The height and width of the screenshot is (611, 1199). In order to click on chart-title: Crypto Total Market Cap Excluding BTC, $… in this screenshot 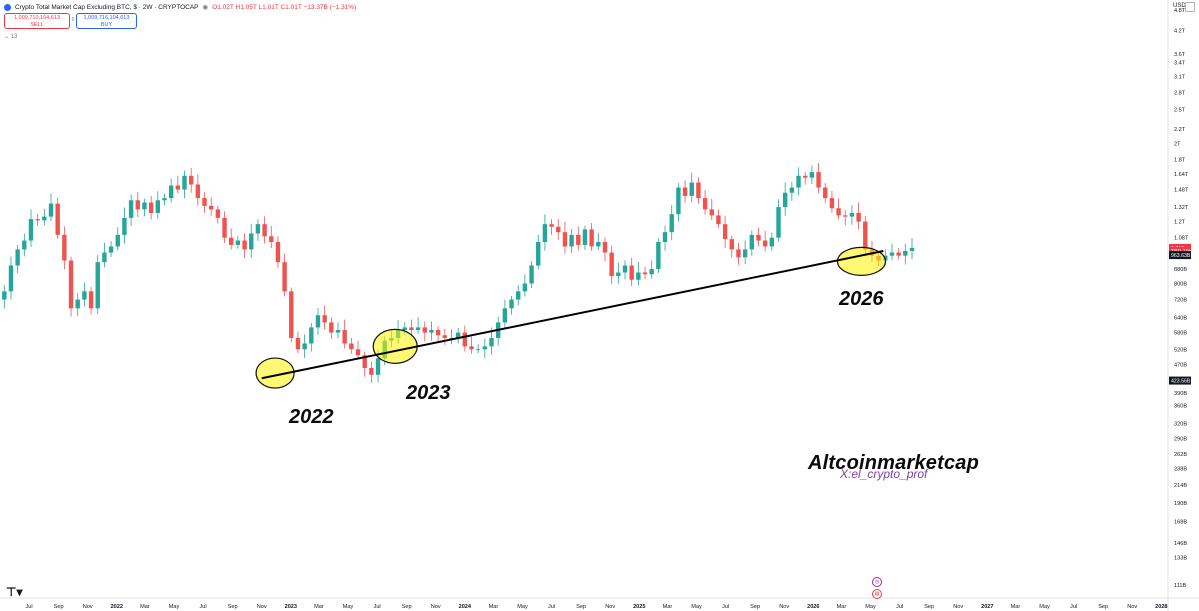, I will do `click(107, 7)`.